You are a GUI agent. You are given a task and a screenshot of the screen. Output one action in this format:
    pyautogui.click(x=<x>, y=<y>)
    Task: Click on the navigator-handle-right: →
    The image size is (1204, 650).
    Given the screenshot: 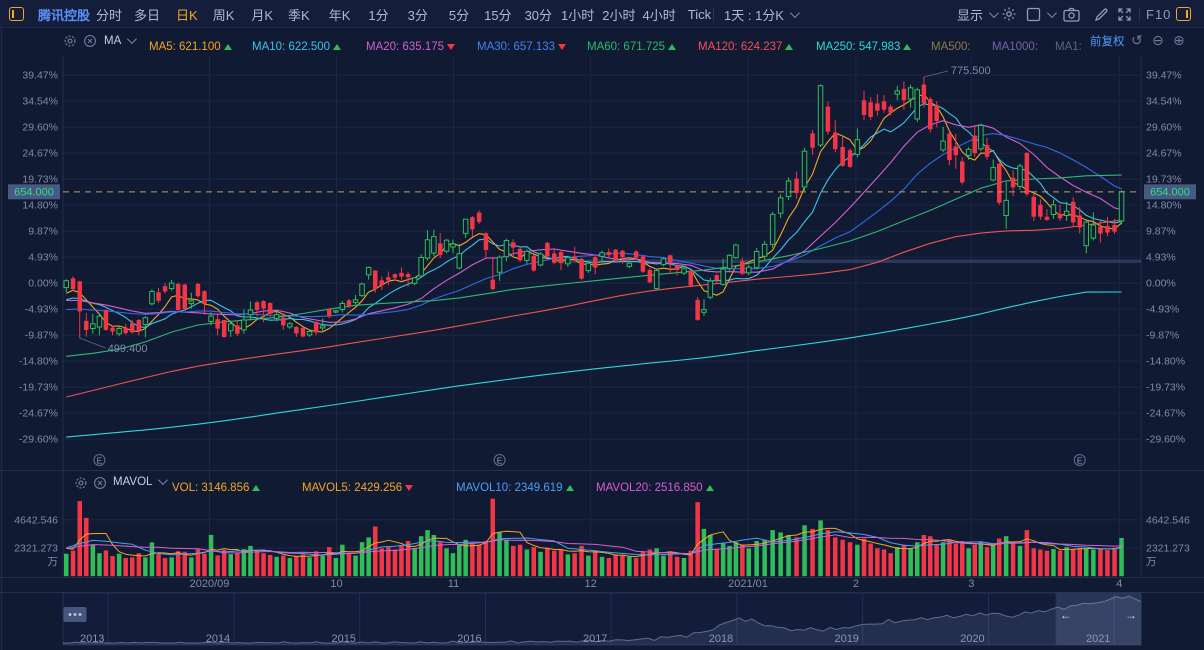 What is the action you would take?
    pyautogui.click(x=1131, y=615)
    